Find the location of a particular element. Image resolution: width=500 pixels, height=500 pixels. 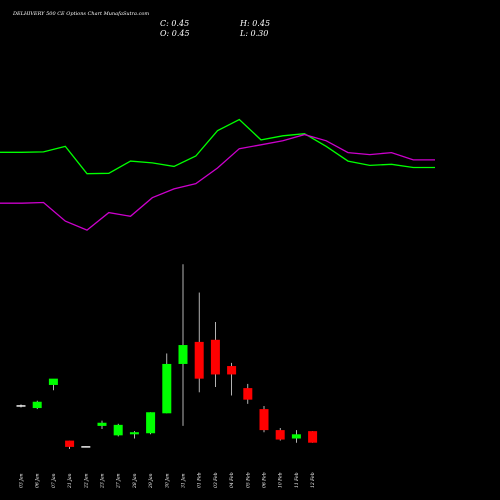

green-indicator-line is located at coordinates (217, 146).